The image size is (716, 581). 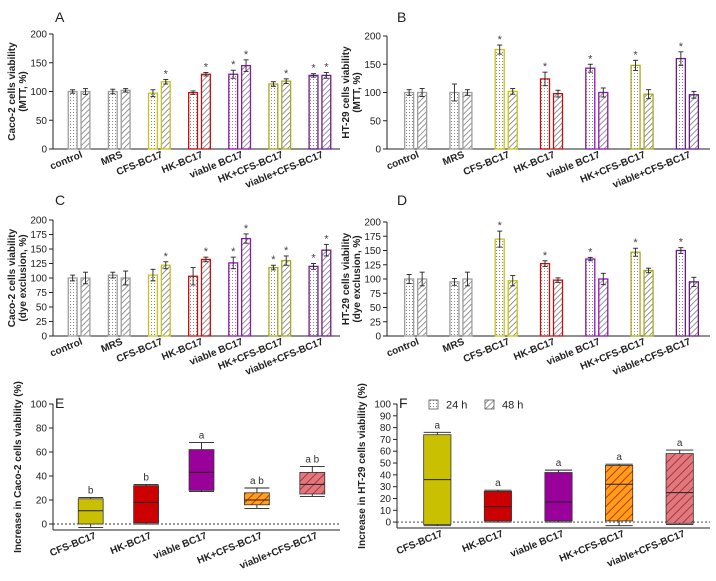 I want to click on y-tick-label: 175, so click(x=38, y=235).